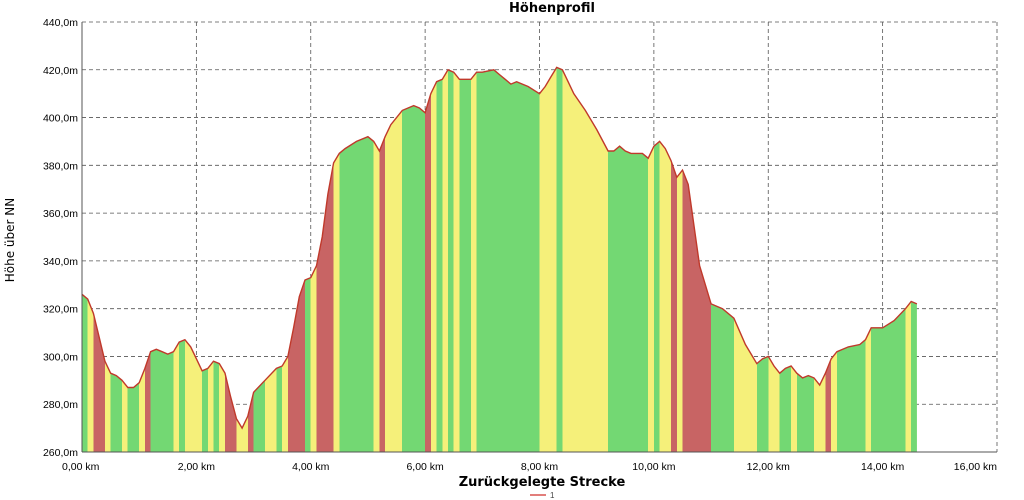 This screenshot has width=1024, height=500. I want to click on x-axis-label: Zurückgelegte Strecke, so click(542, 482).